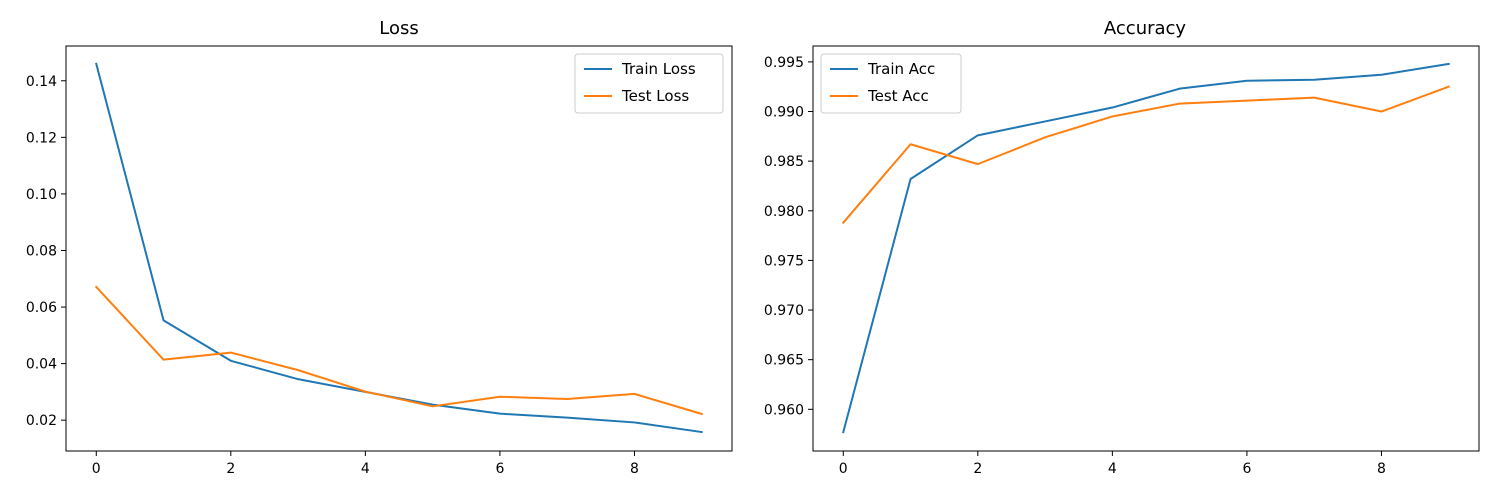 Image resolution: width=1487 pixels, height=485 pixels. I want to click on accuracy-chart-title: Accuracy, so click(1145, 28).